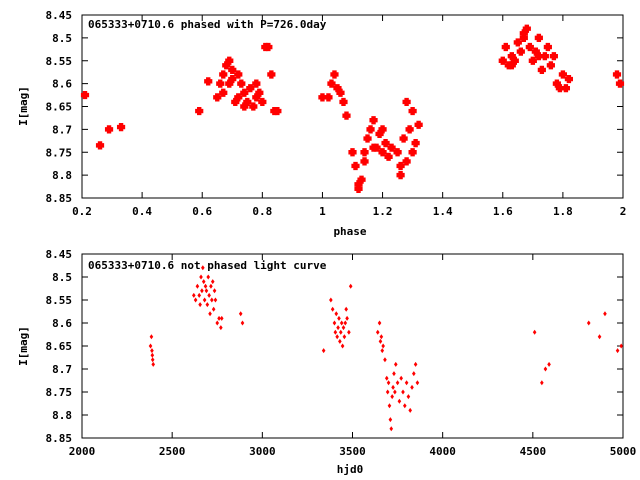 The height and width of the screenshot is (480, 640). I want to click on y-tick-label: 8.7, so click(62, 369).